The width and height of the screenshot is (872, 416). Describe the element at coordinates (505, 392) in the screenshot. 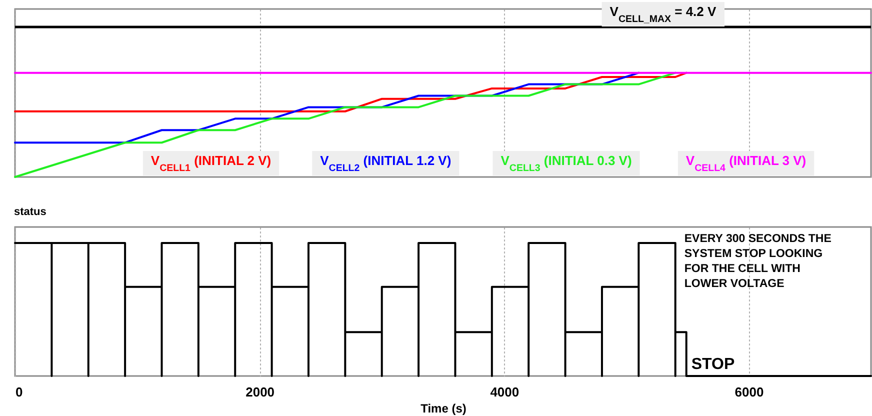

I see `x-tick-label: 4000` at that location.